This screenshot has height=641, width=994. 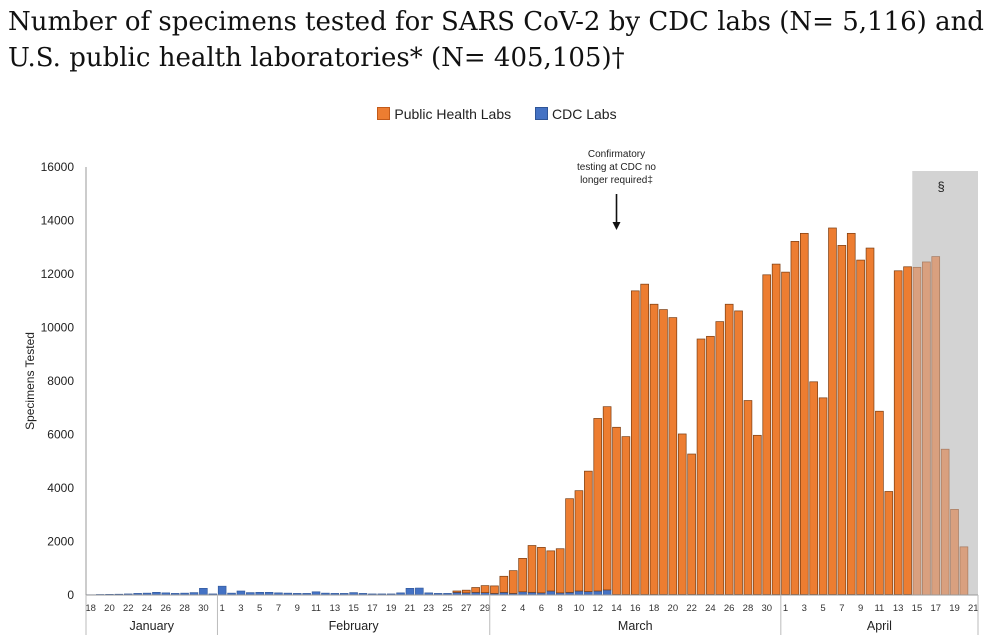 I want to click on annotation-text-line: longer required‡, so click(x=616, y=180).